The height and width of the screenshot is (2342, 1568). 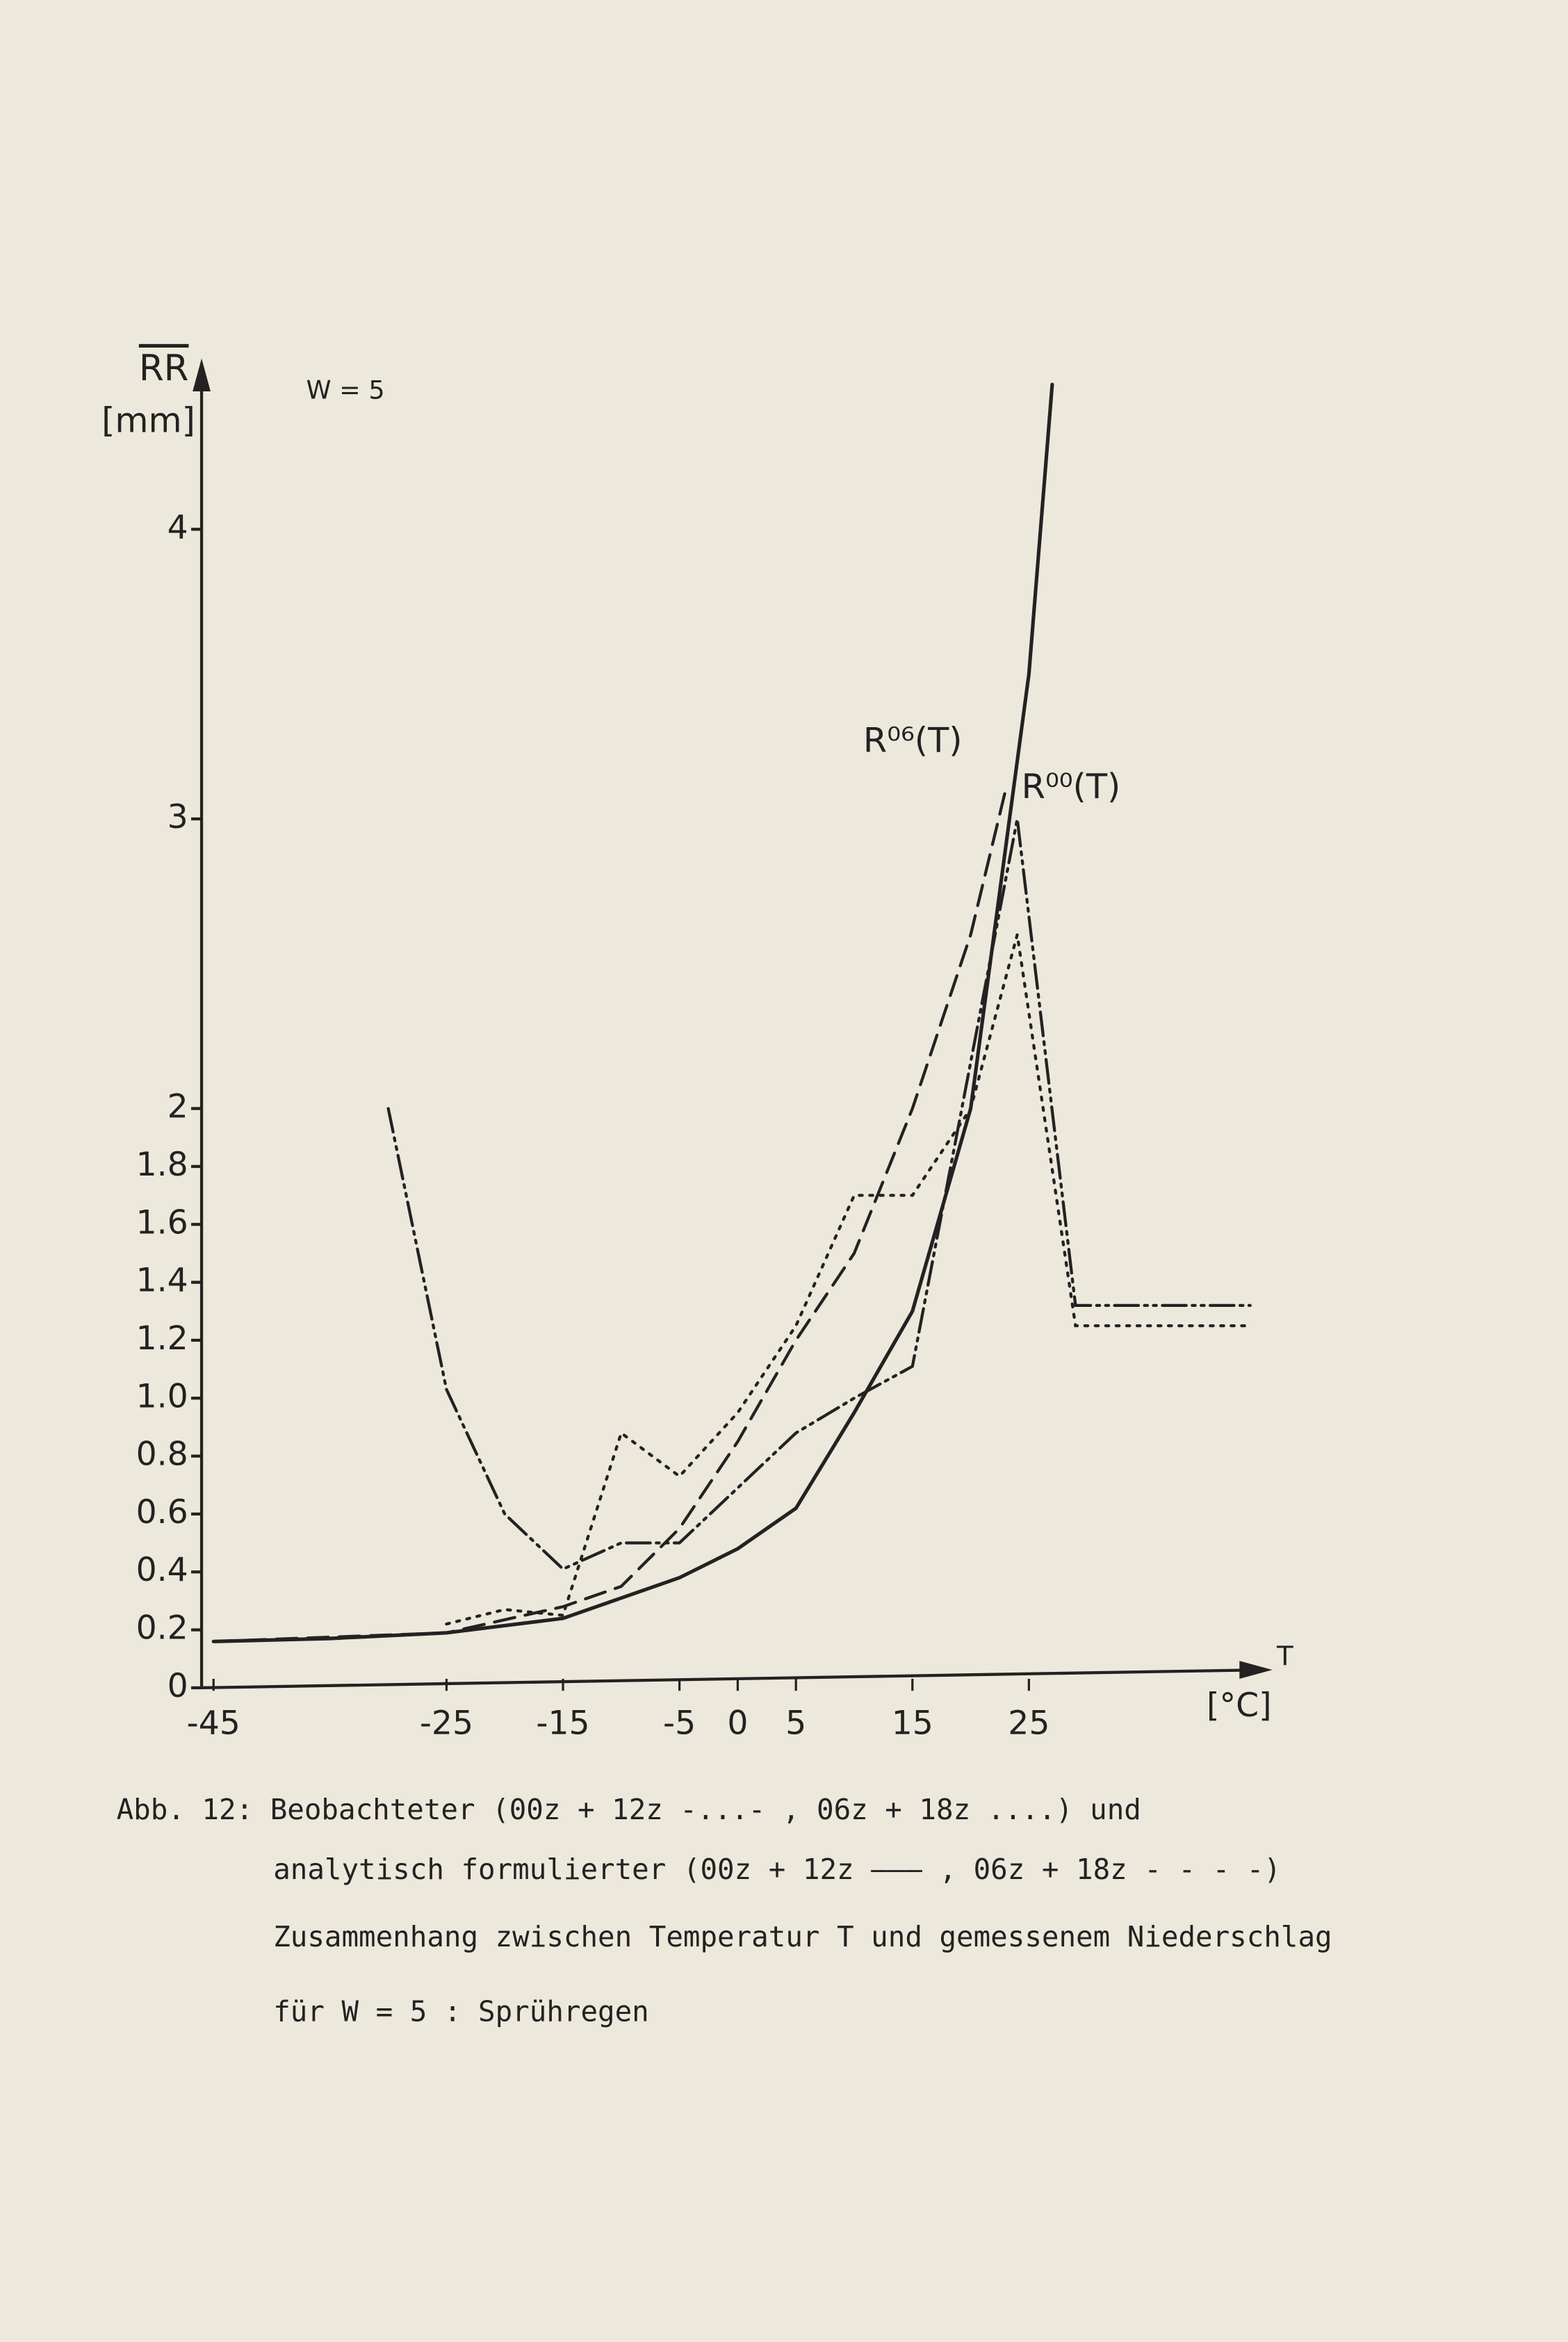 What do you see at coordinates (1029, 1724) in the screenshot?
I see `x-tick-label: 25` at bounding box center [1029, 1724].